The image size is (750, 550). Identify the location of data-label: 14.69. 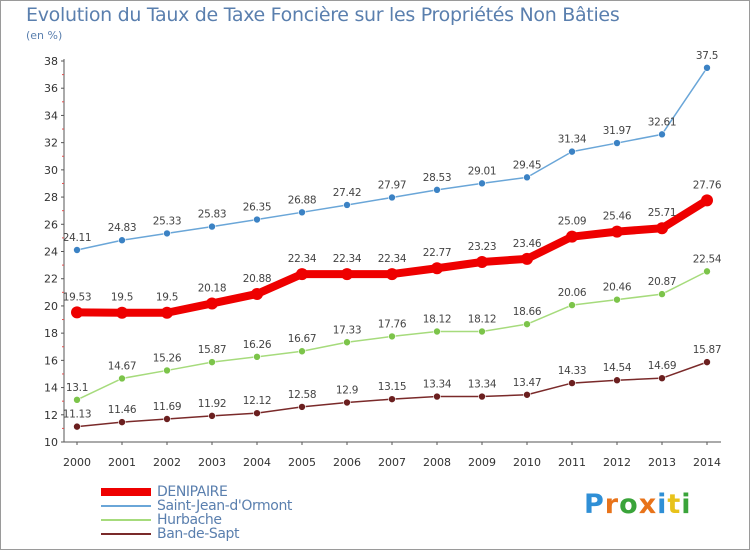
(662, 366).